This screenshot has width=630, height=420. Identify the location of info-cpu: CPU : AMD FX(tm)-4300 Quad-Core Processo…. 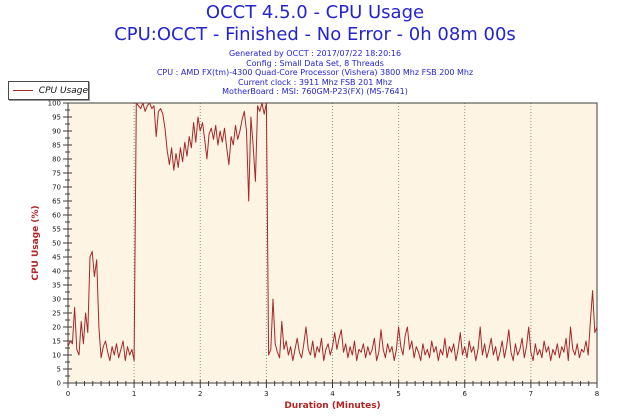
(315, 72).